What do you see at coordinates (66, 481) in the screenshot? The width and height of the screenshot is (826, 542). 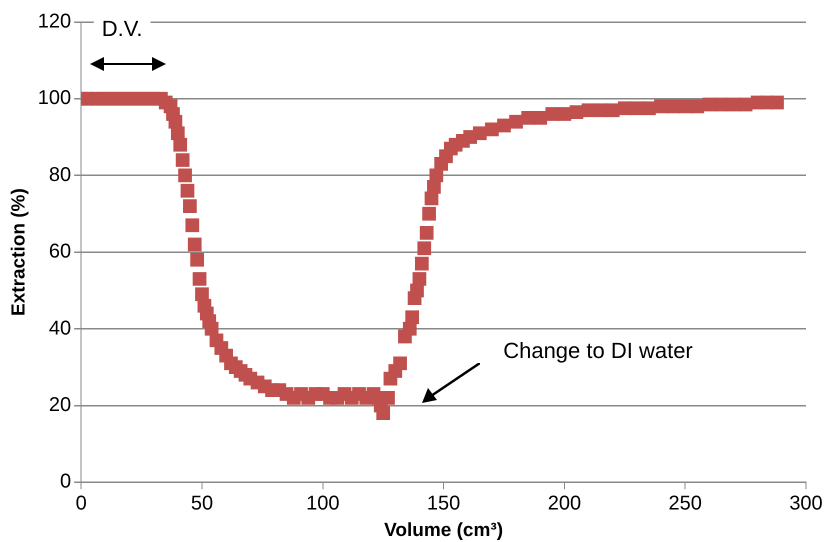 I see `y-tick-label: 0` at bounding box center [66, 481].